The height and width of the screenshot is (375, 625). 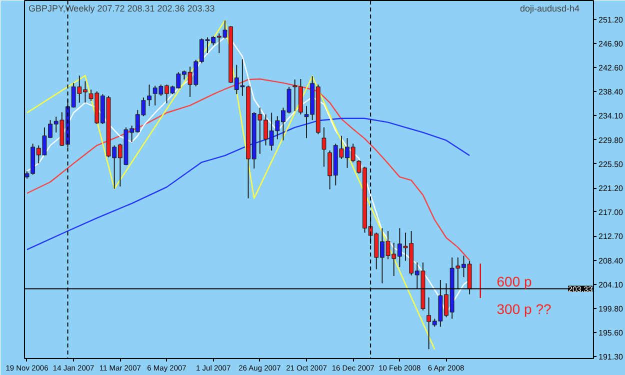 I want to click on y-tick-label: 191.30, so click(x=611, y=357).